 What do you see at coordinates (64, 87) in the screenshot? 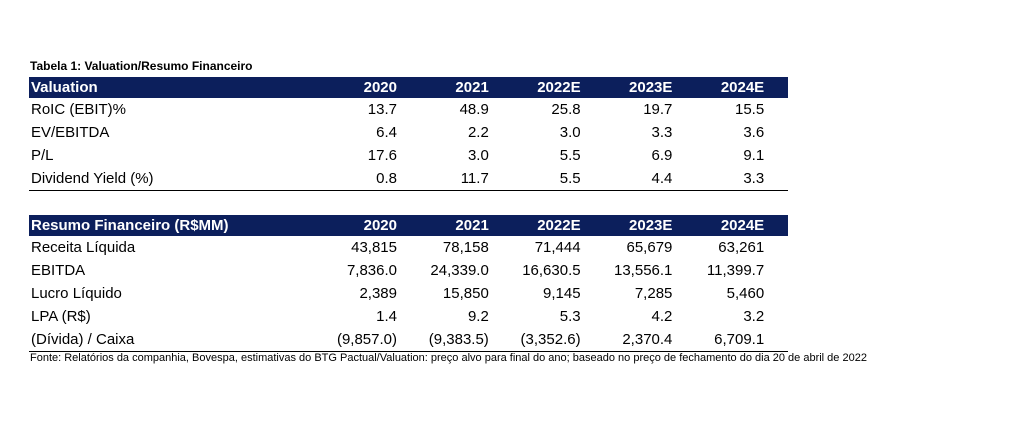
I see `header-cell: Valuation` at bounding box center [64, 87].